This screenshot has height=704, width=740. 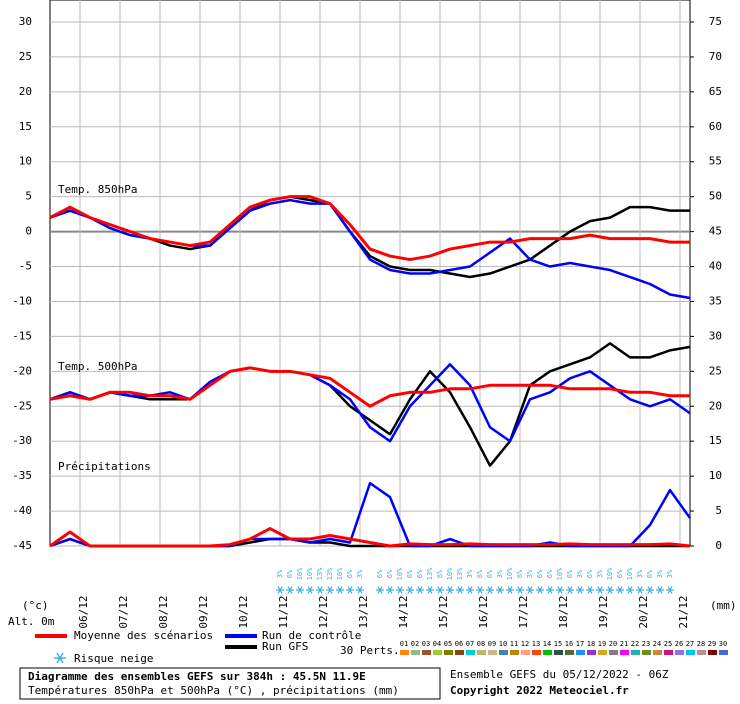 I want to click on member-label: 25, so click(x=668, y=644).